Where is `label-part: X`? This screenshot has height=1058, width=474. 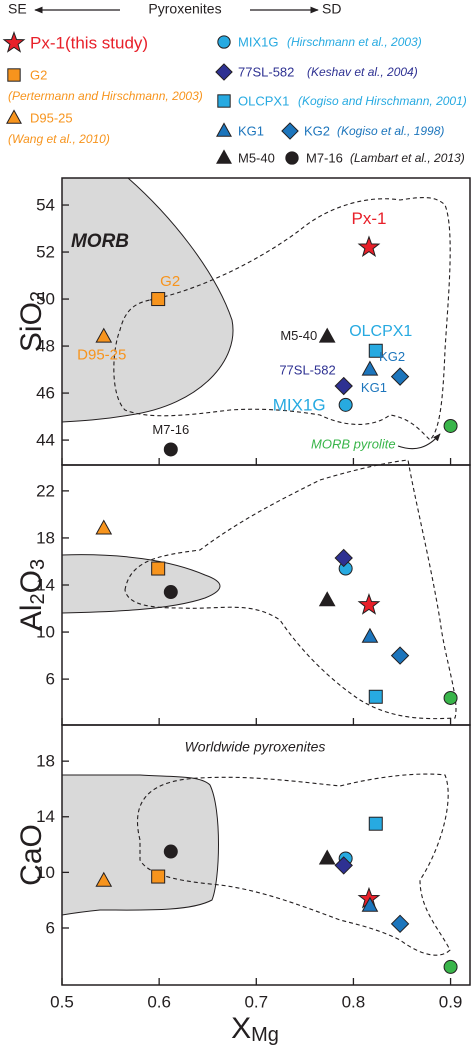
label-part: X is located at coordinates (241, 1028).